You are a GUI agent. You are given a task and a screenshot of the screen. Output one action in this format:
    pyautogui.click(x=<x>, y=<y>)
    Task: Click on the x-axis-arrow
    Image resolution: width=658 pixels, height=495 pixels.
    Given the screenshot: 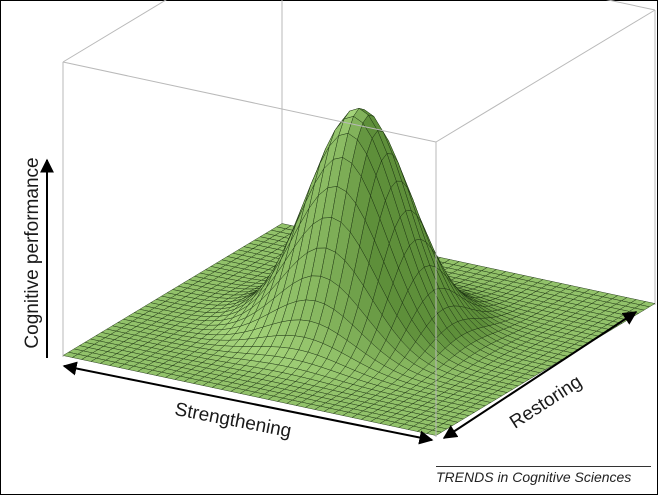 What is the action you would take?
    pyautogui.click(x=248, y=403)
    